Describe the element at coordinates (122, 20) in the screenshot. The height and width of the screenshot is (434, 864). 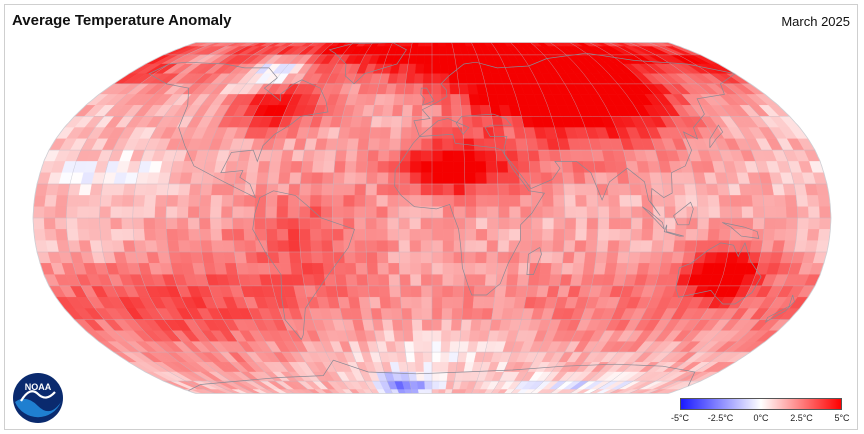
I see `map-title: Average Temperature Anomaly` at that location.